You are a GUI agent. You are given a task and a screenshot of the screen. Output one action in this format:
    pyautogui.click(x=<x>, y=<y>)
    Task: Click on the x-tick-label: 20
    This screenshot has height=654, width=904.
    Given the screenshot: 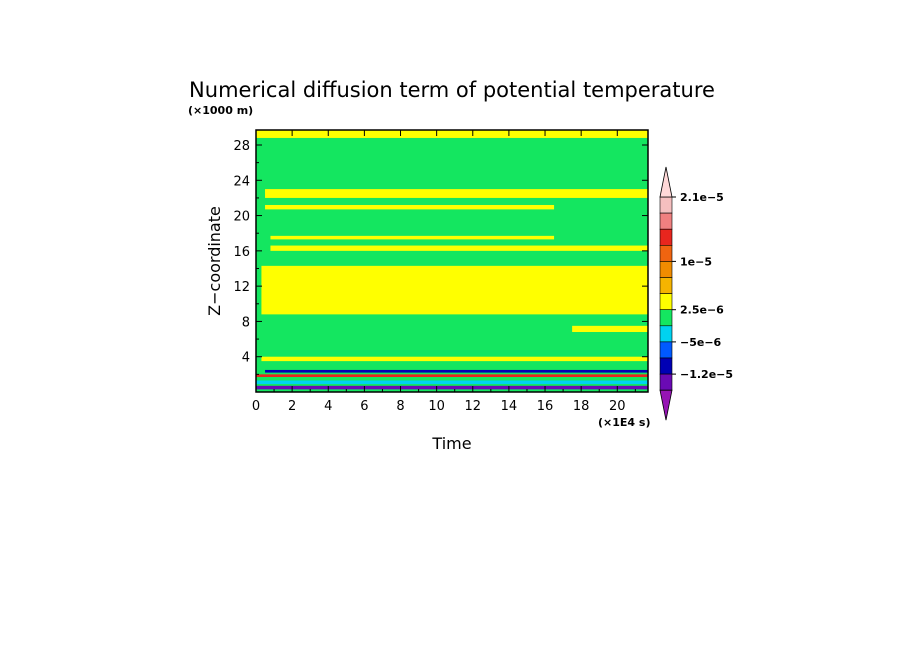 What is the action you would take?
    pyautogui.click(x=617, y=406)
    